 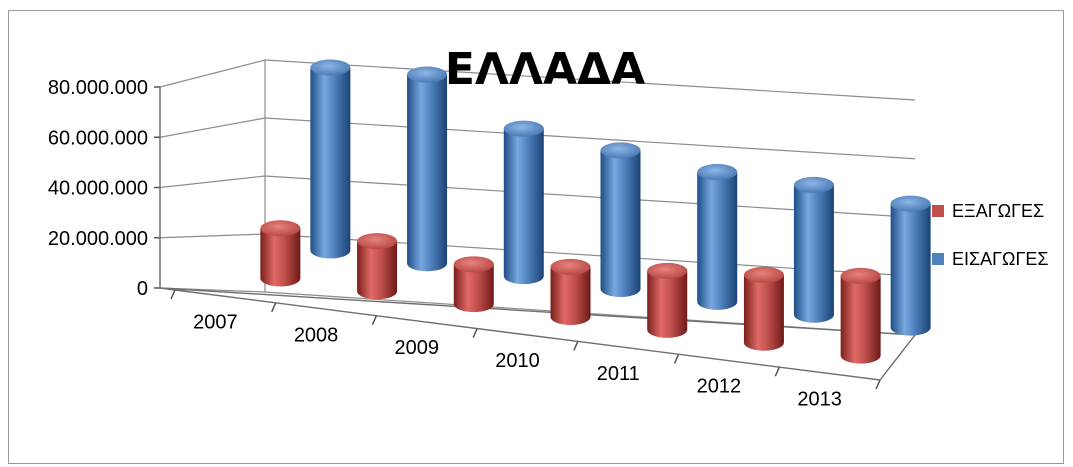 What do you see at coordinates (215, 322) in the screenshot?
I see `x-tick-label: 2007` at bounding box center [215, 322].